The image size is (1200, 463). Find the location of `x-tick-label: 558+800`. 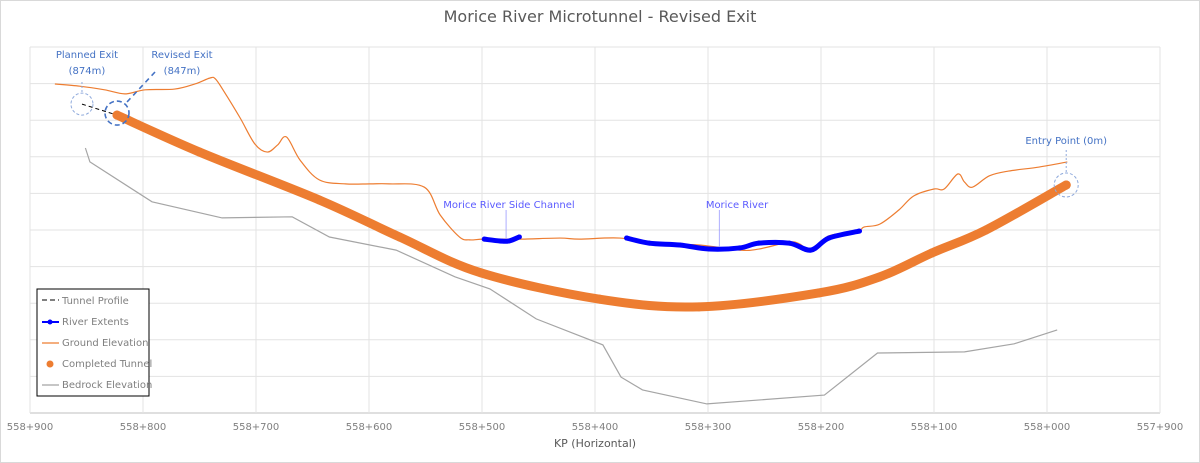

x-tick-label: 558+800 is located at coordinates (143, 427).